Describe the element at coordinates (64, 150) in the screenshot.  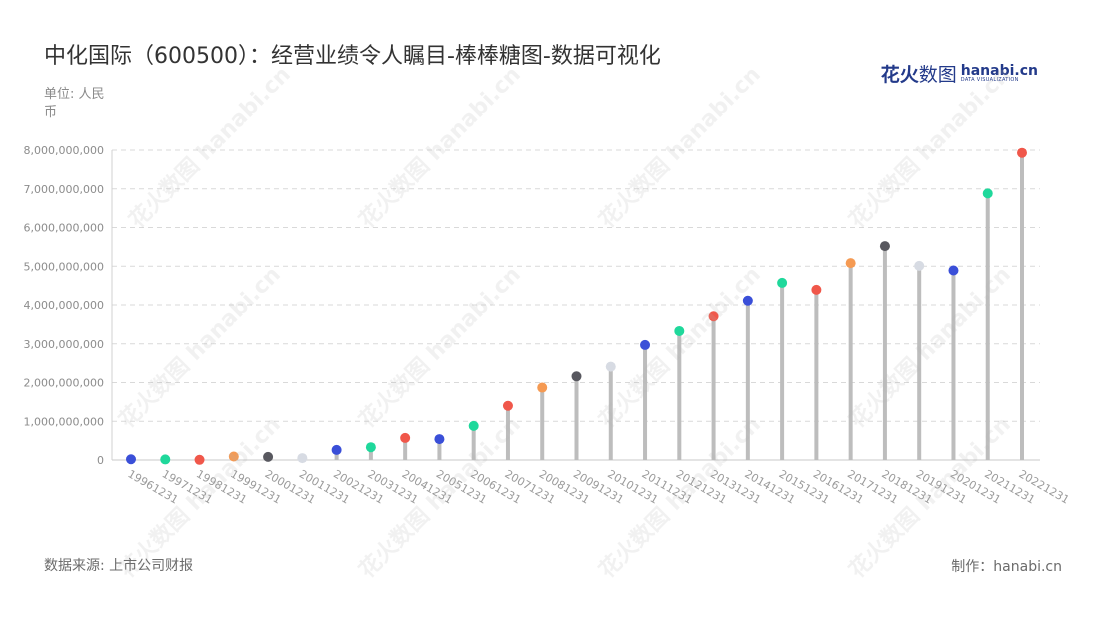
I see `y-tick-label: 8,000,000,000` at that location.